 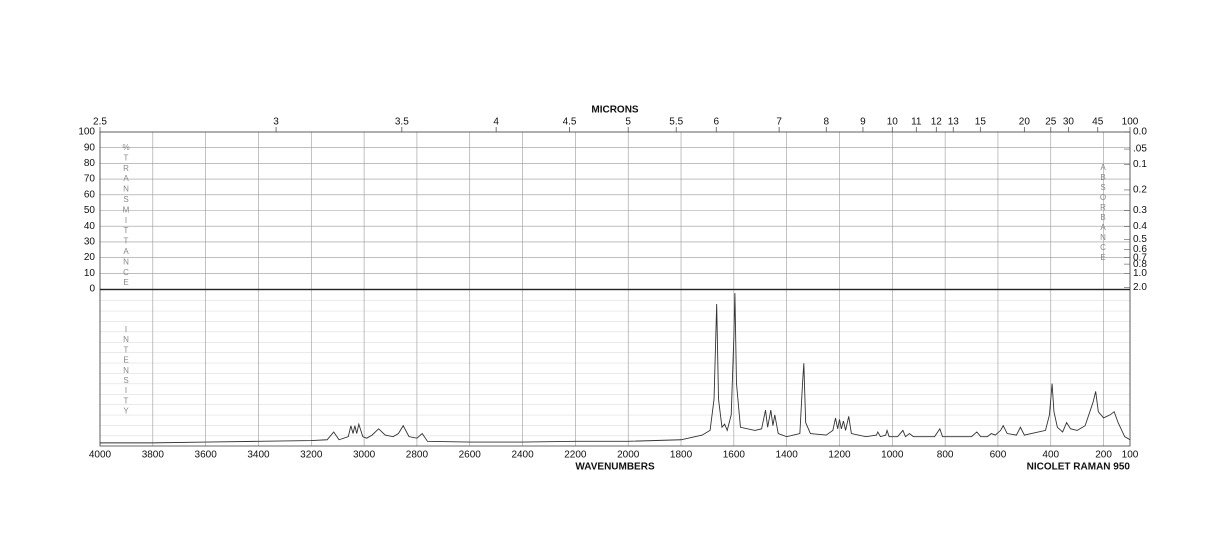 I want to click on x-tick-label: 1000, so click(x=892, y=455).